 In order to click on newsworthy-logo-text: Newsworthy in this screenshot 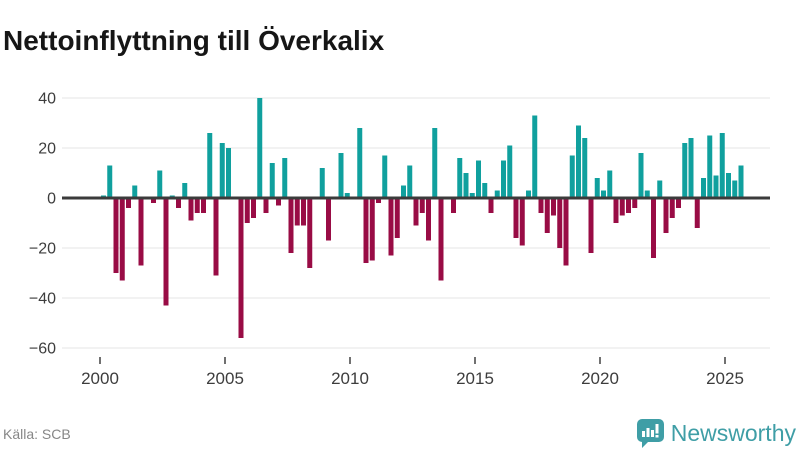, I will do `click(733, 433)`.